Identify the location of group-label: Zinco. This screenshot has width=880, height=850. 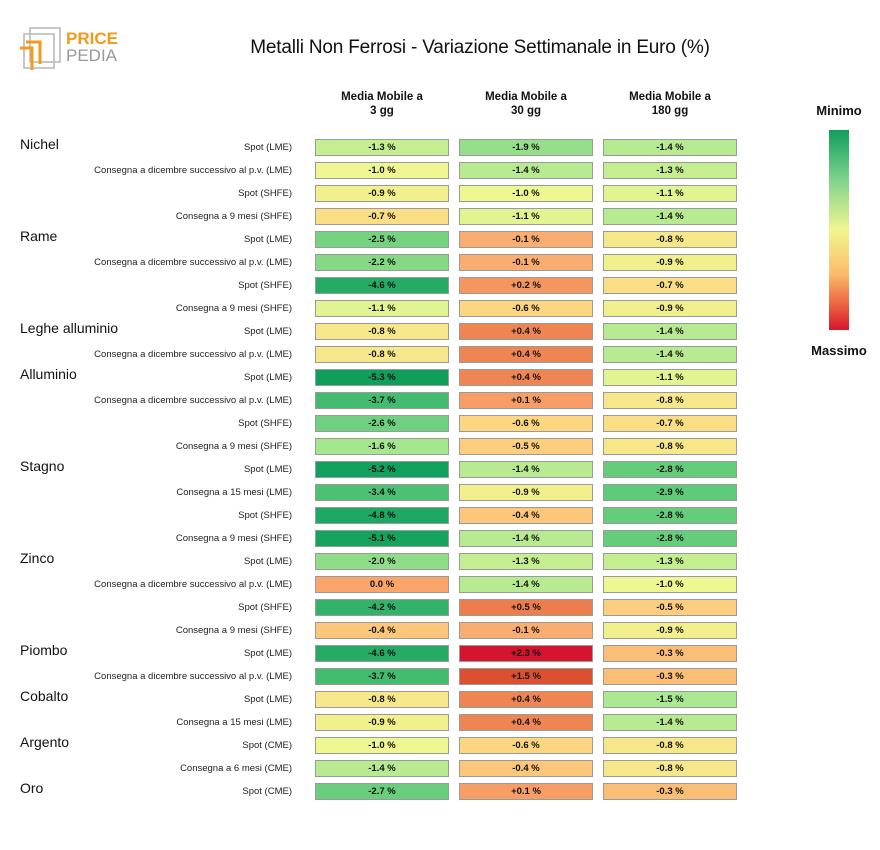
(37, 558).